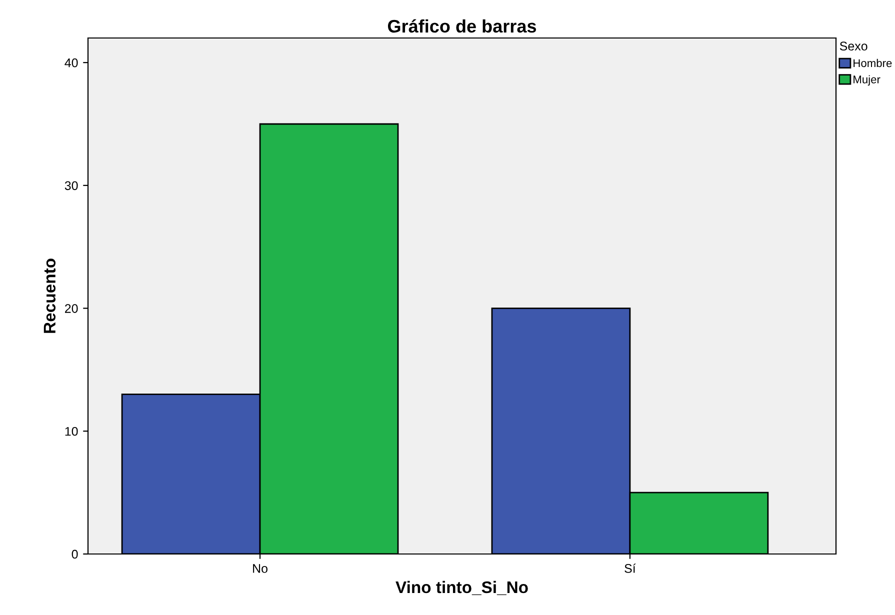 The image size is (895, 615). I want to click on y-tick-label: 20, so click(71, 308).